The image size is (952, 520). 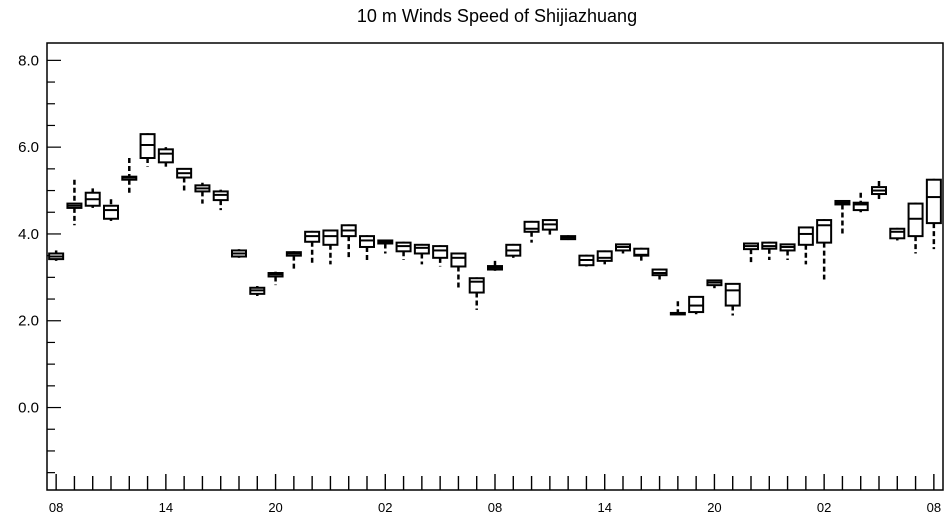 What do you see at coordinates (28, 147) in the screenshot?
I see `y-tick-label: 6.0` at bounding box center [28, 147].